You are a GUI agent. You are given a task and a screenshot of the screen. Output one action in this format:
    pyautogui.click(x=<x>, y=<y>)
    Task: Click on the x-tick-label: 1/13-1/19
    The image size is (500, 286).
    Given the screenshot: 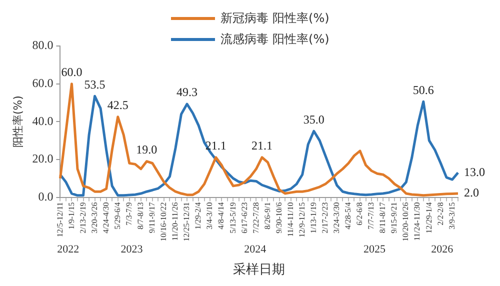 What is the action you would take?
    pyautogui.click(x=313, y=218)
    